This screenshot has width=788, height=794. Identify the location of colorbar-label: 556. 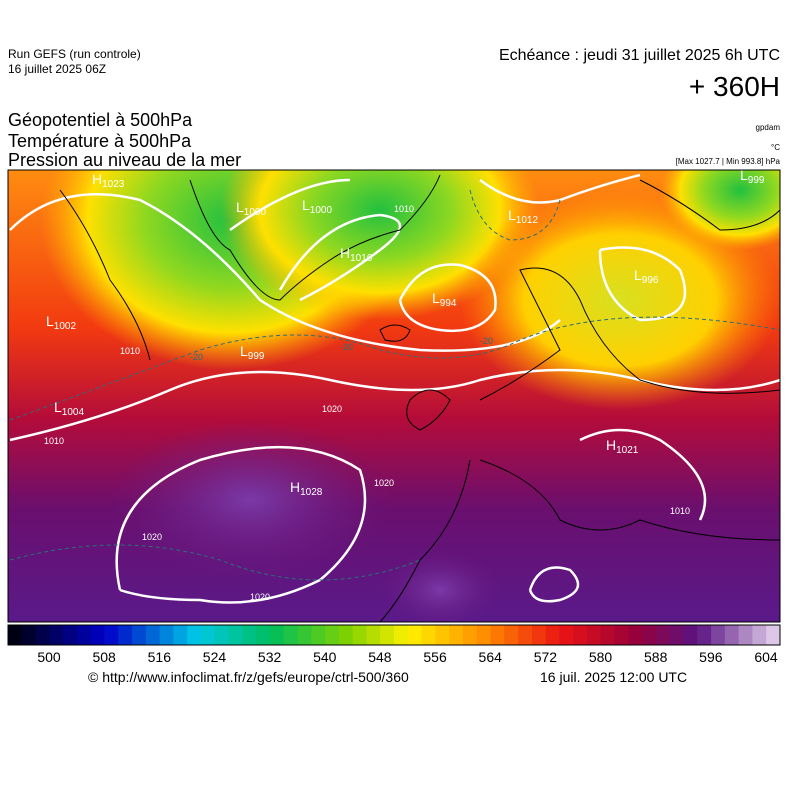
(435, 657).